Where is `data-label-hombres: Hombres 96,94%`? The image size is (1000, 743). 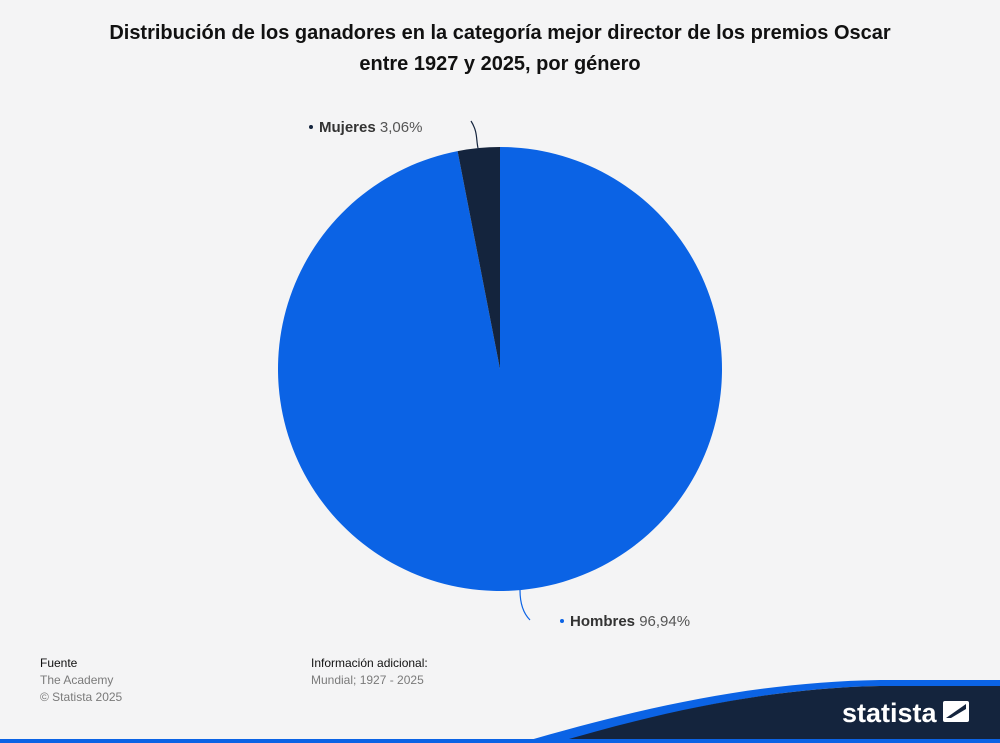
data-label-hombres: Hombres 96,94% is located at coordinates (630, 621).